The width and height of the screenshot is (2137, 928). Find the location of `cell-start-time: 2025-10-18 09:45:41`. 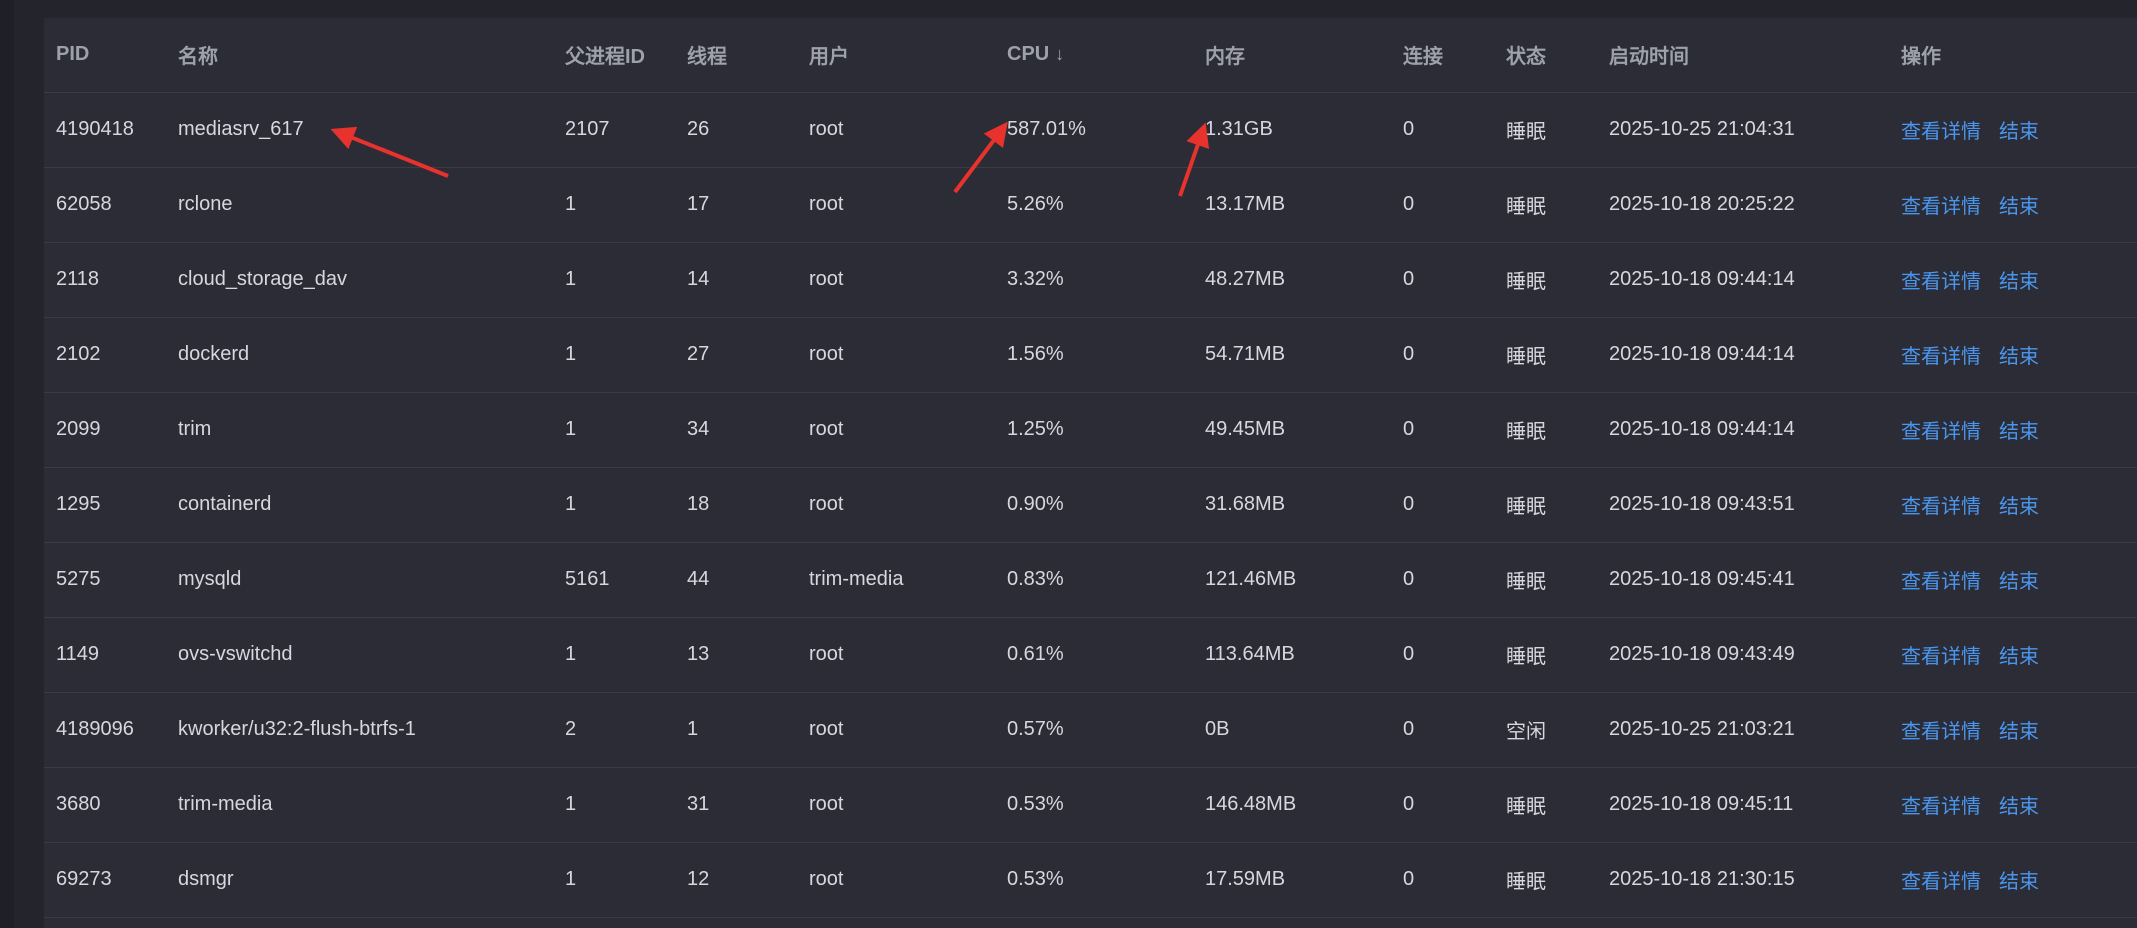

cell-start-time: 2025-10-18 09:45:41 is located at coordinates (1743, 580).